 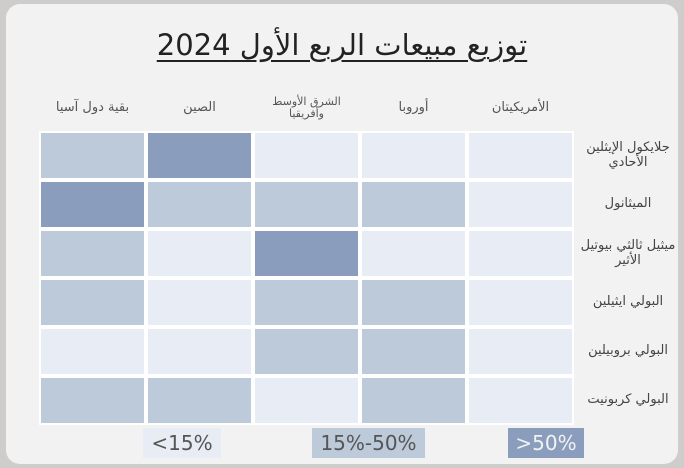 I want to click on row-label: البولي كربونيت, so click(x=628, y=400).